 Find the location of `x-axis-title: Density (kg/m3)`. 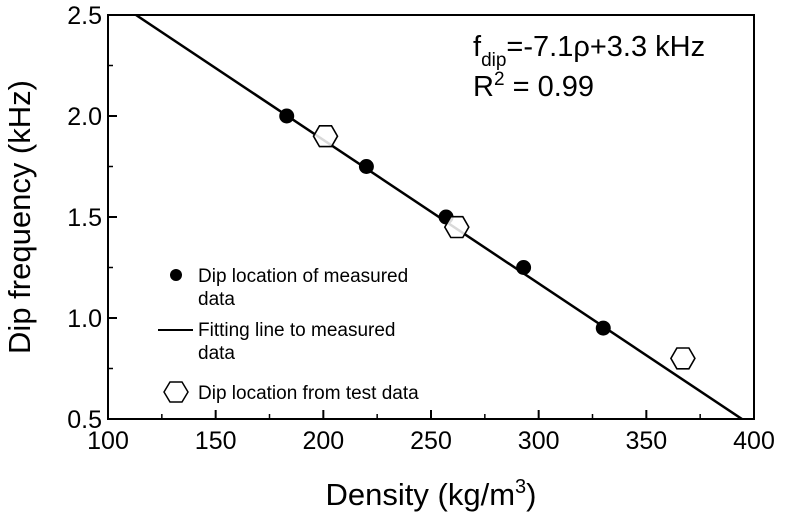

x-axis-title: Density (kg/m3) is located at coordinates (431, 494).